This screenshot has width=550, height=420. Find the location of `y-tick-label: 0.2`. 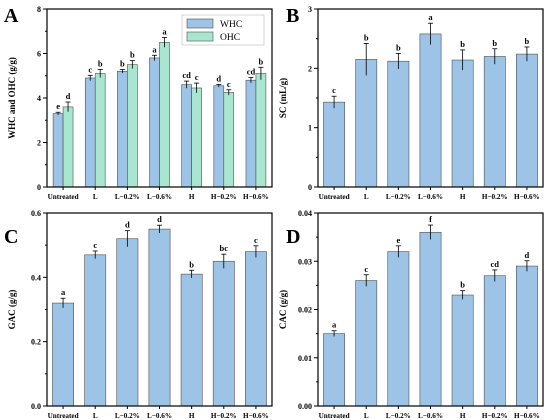

y-tick-label: 0.2 is located at coordinates (36, 342).